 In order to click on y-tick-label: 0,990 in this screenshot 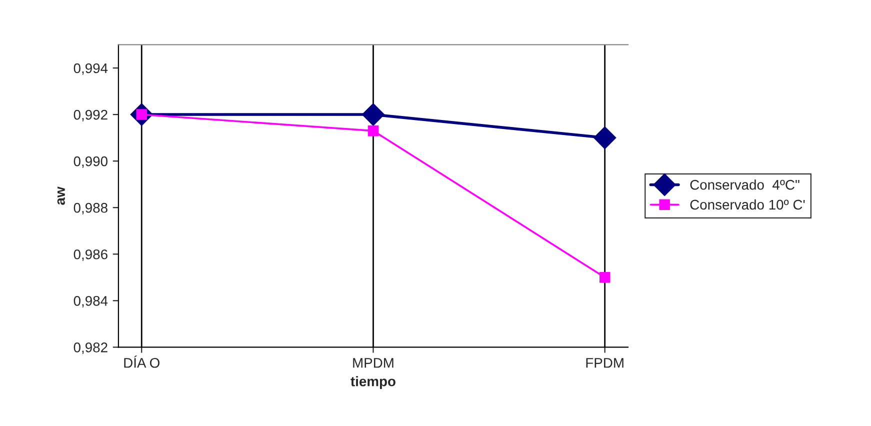, I will do `click(91, 162)`.